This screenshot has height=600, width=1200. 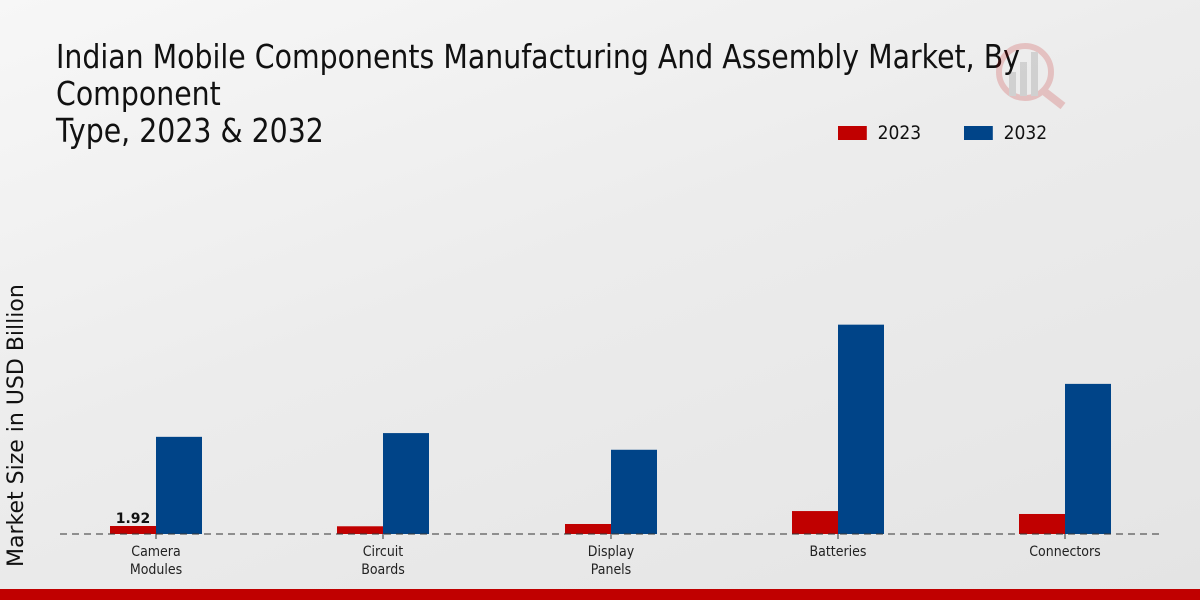 What do you see at coordinates (1025, 133) in the screenshot?
I see `legend-label-2032: 2032` at bounding box center [1025, 133].